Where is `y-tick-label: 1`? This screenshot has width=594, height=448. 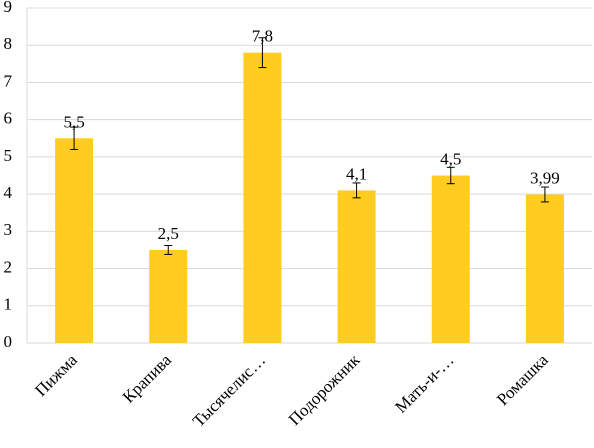 y-tick-label: 1 is located at coordinates (8, 304).